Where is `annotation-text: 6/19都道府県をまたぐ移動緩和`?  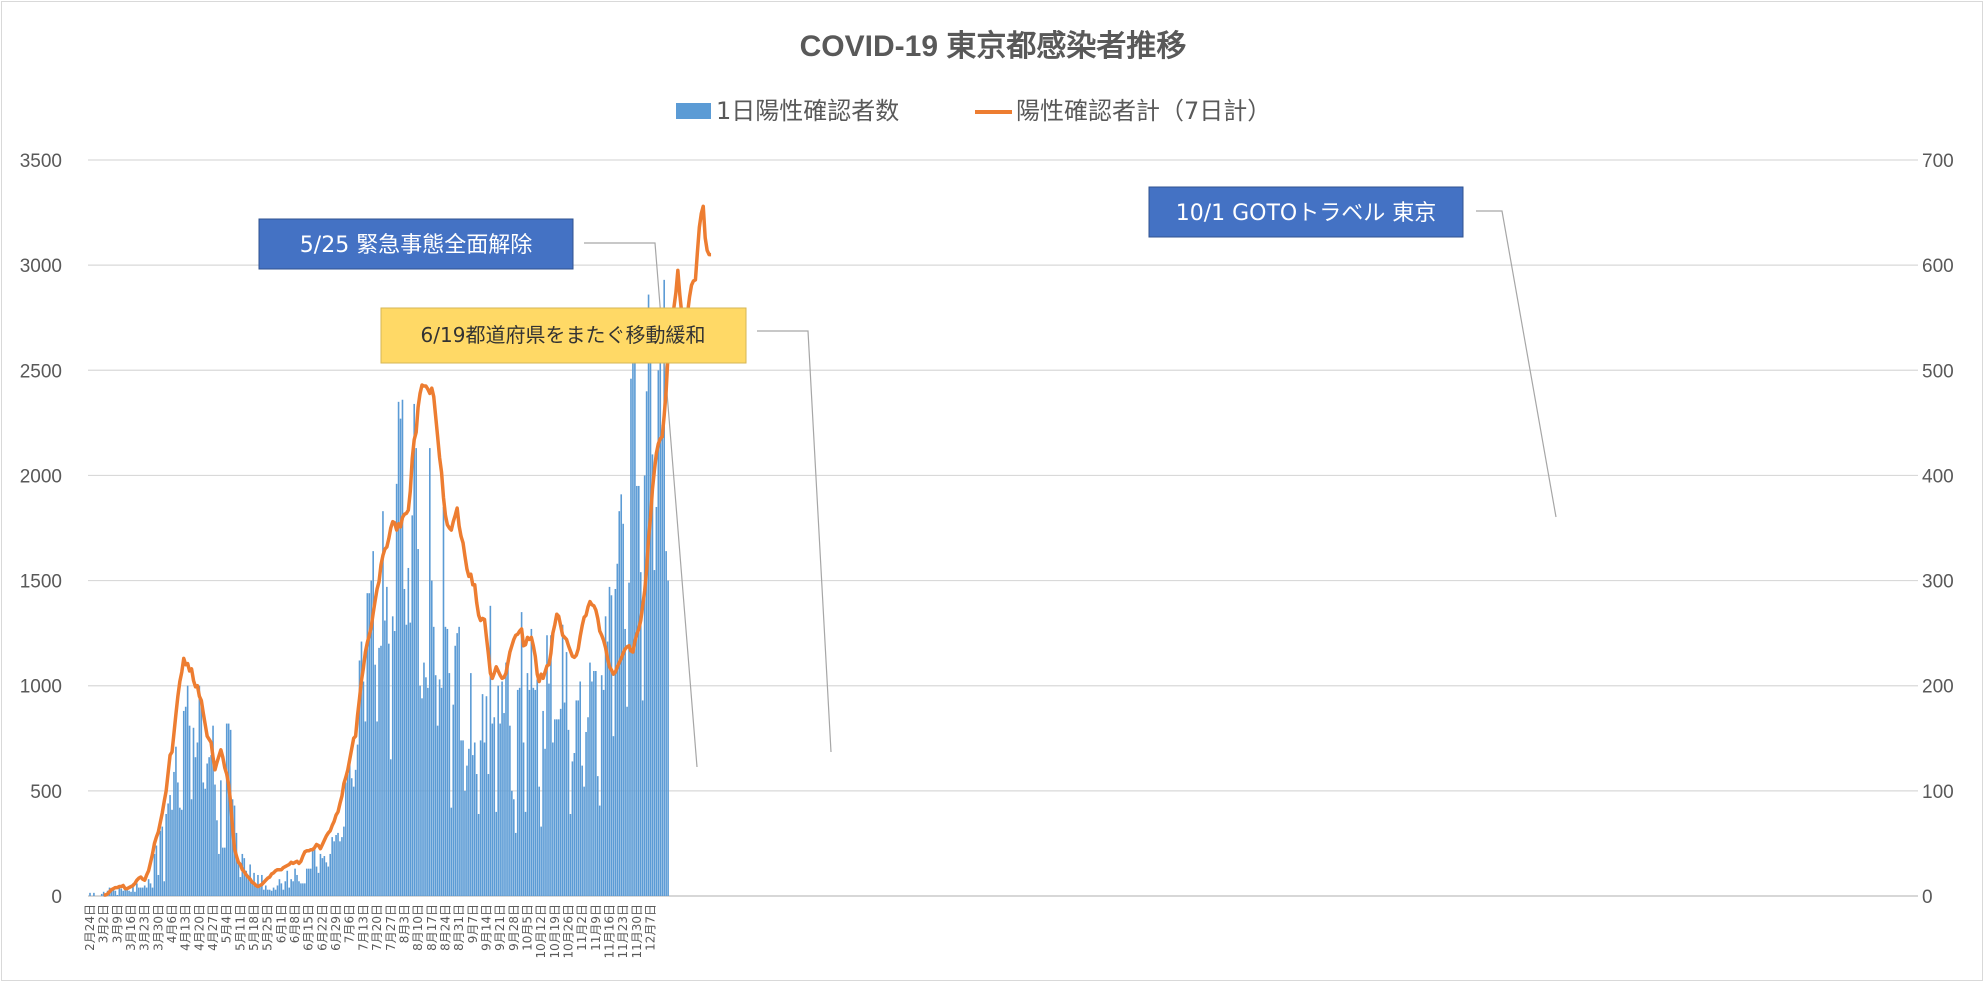
annotation-text: 6/19都道府県をまたぐ移動緩和 is located at coordinates (563, 335).